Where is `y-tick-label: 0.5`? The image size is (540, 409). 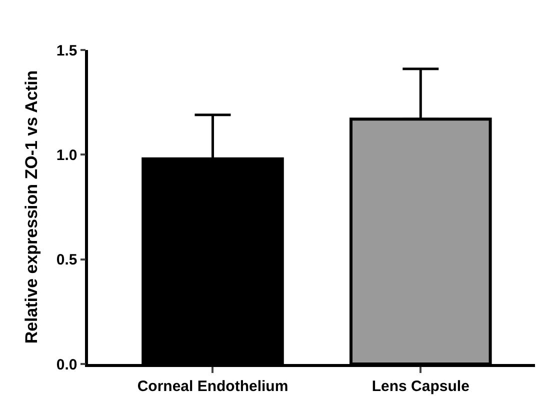
y-tick-label: 0.5 is located at coordinates (67, 260).